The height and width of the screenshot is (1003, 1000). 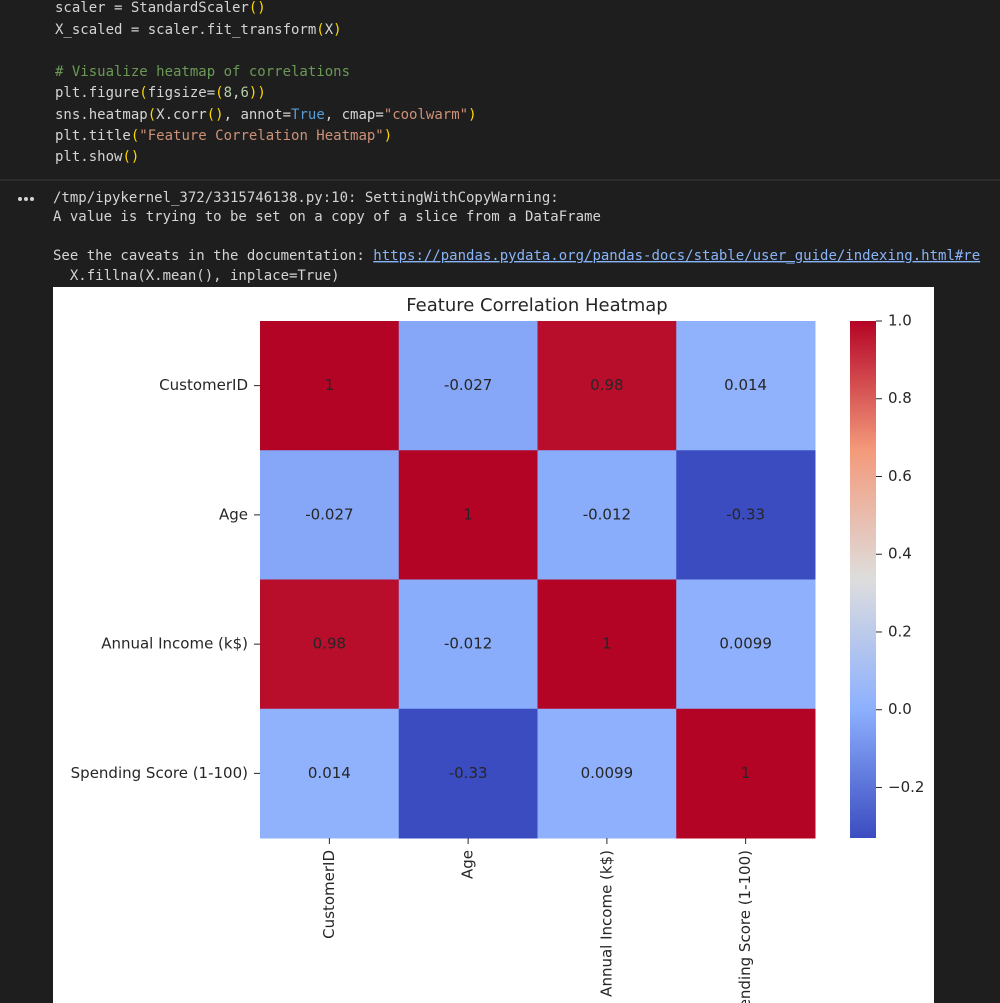 I want to click on code-token: plt.title, so click(x=93, y=136).